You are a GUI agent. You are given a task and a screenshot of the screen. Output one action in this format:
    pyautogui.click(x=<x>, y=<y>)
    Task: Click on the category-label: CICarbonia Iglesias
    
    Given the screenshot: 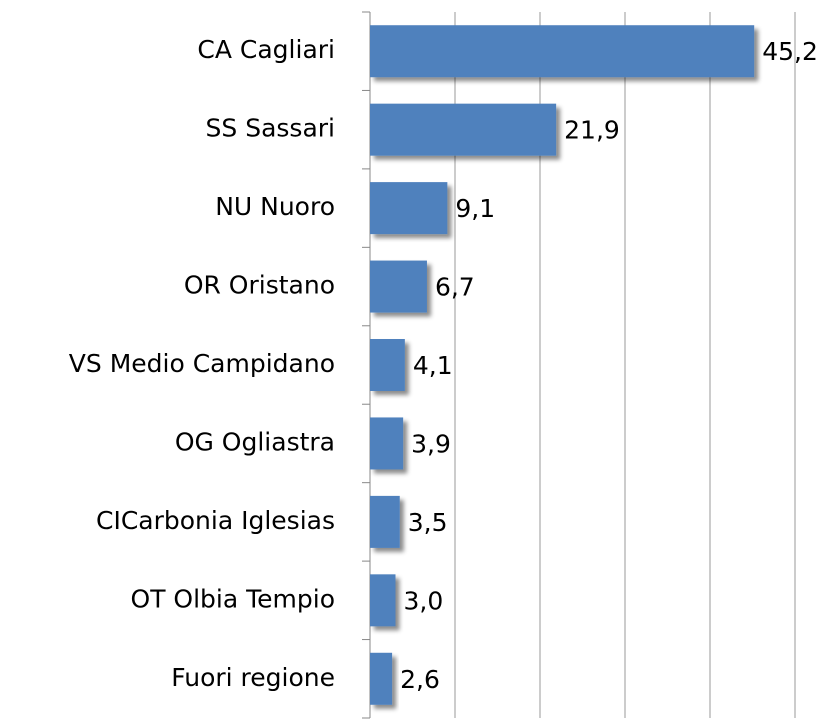 What is the action you would take?
    pyautogui.click(x=215, y=520)
    